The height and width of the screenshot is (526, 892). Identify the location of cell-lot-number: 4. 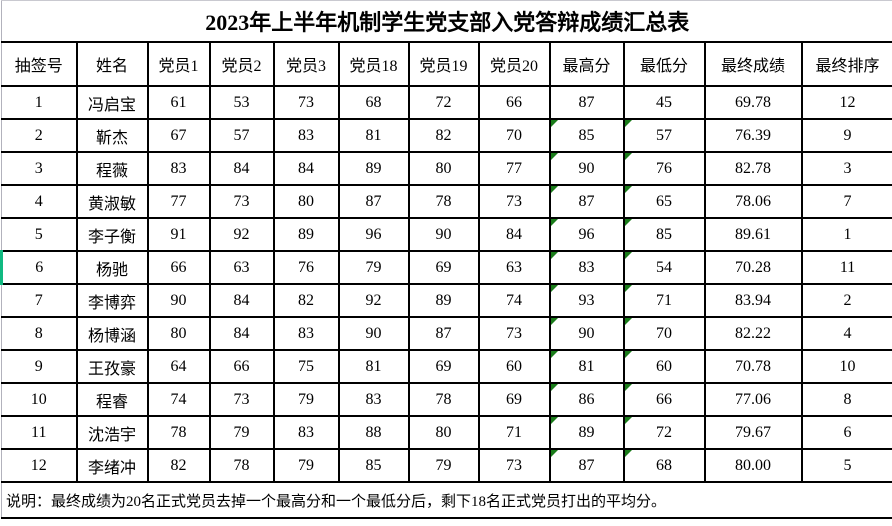
(39, 201).